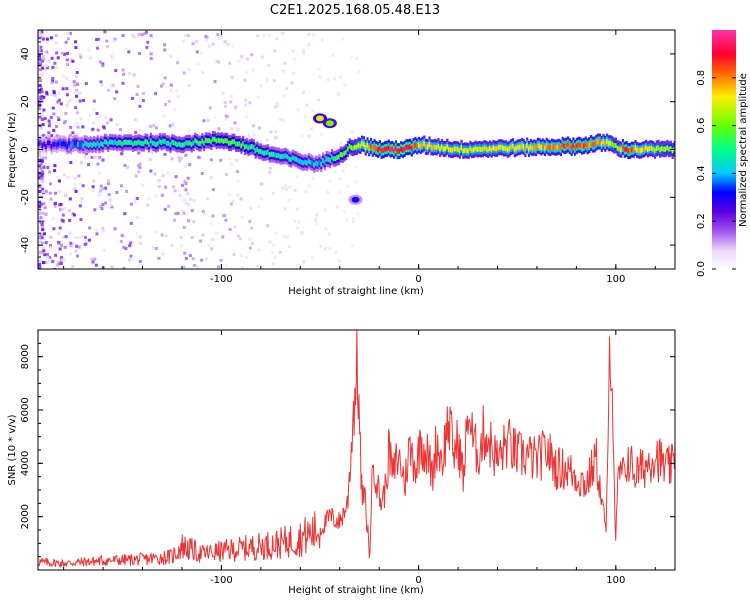 The height and width of the screenshot is (600, 750). Describe the element at coordinates (329, 123) in the screenshot. I see `feature-blob` at that location.